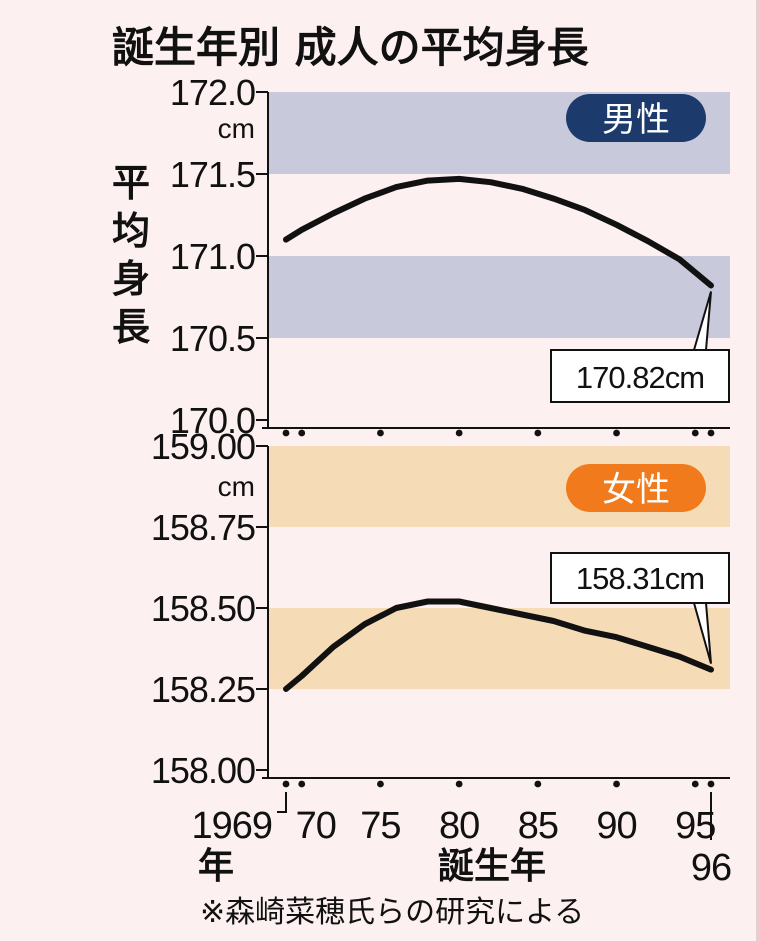 This screenshot has width=760, height=941. I want to click on badge-label: 男性, so click(636, 120).